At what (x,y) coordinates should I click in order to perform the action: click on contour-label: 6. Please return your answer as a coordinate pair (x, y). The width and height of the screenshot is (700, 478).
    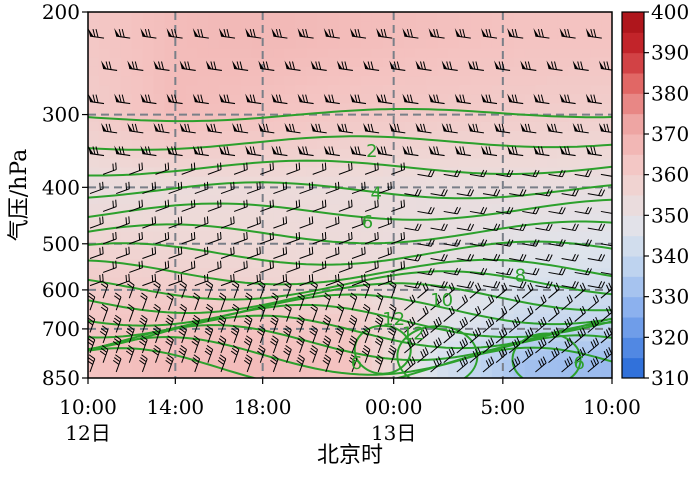
    Looking at the image, I should click on (356, 363).